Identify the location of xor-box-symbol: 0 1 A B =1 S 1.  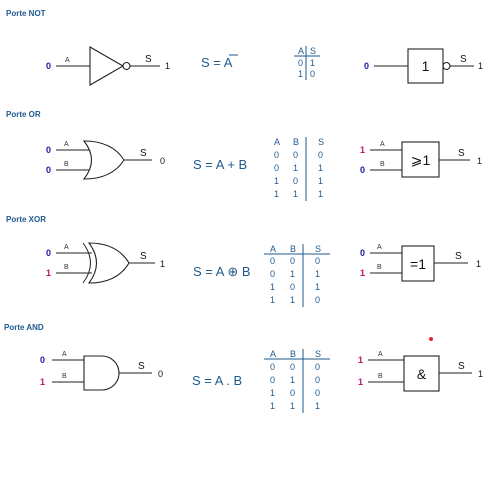
(420, 263).